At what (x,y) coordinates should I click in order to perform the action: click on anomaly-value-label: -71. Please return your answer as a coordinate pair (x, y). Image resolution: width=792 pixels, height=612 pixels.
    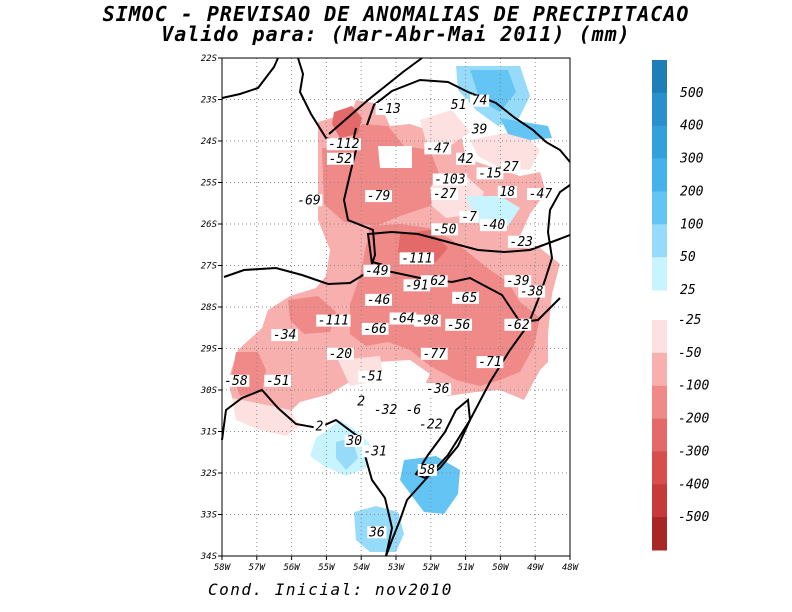
    Looking at the image, I should click on (489, 362).